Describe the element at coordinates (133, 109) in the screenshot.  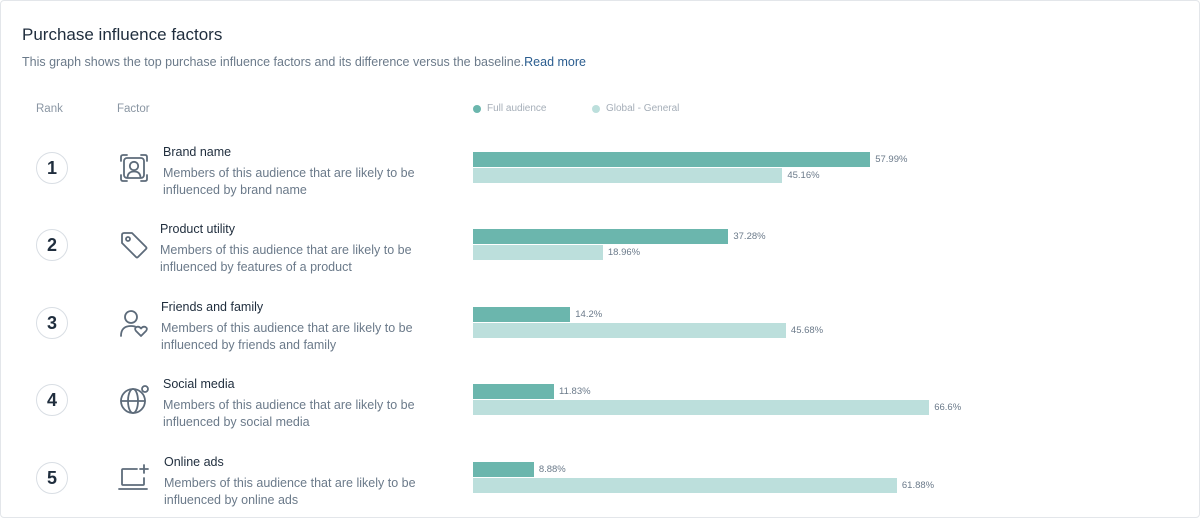
I see `factor-header: Factor` at that location.